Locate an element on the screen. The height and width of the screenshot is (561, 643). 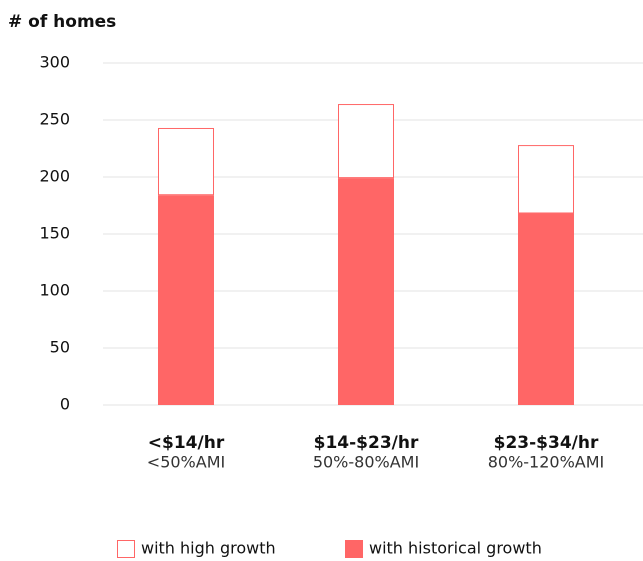
x-tick-label: <$14/hr is located at coordinates (186, 443).